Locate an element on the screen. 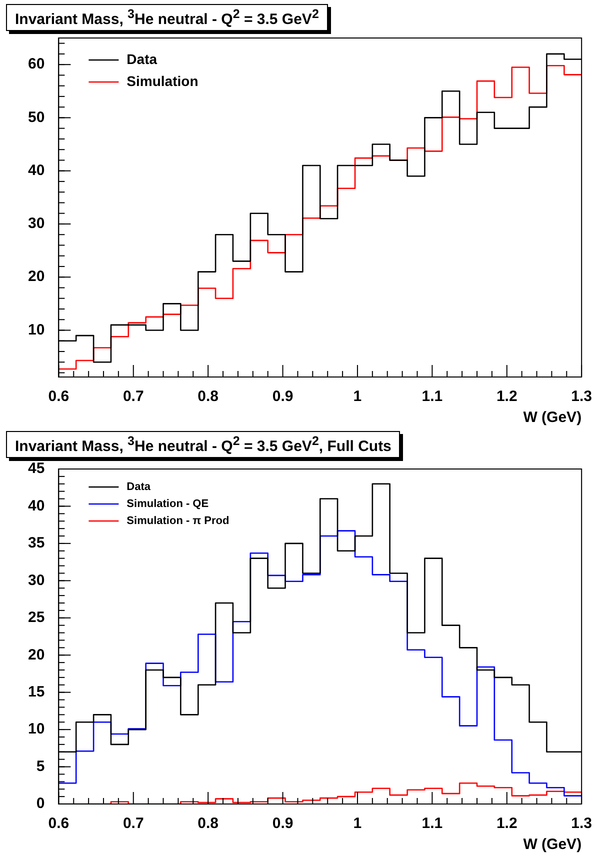  legend-label: Simulation - QE is located at coordinates (167, 504).